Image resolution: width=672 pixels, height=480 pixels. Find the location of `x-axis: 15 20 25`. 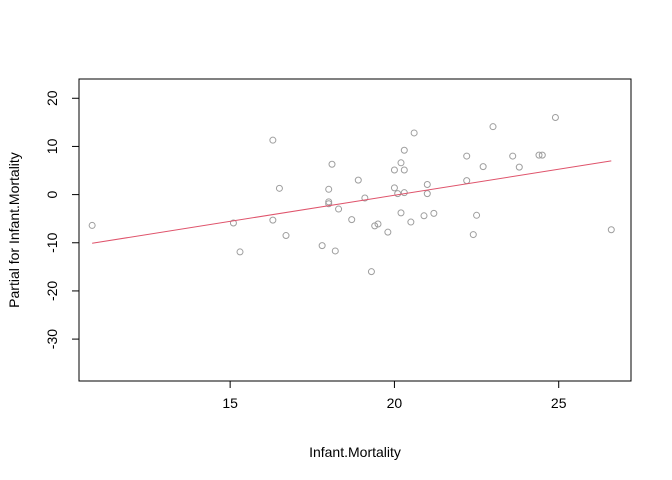

x-axis: 15 20 25 is located at coordinates (394, 395).